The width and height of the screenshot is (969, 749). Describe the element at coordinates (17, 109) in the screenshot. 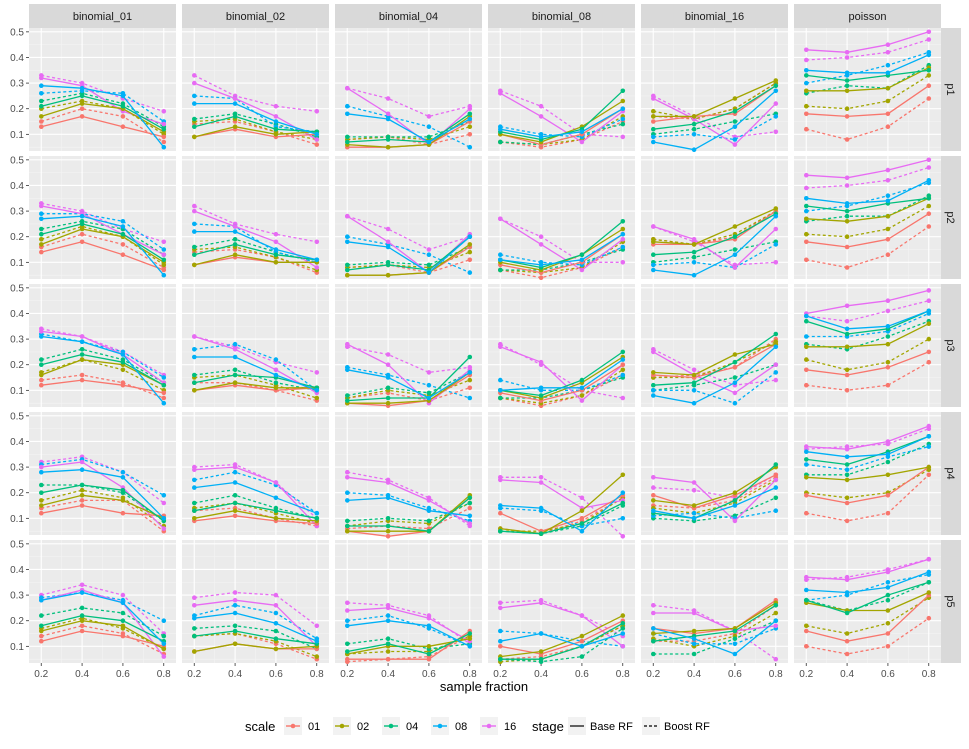

I see `y-tick-label: 0.2` at that location.